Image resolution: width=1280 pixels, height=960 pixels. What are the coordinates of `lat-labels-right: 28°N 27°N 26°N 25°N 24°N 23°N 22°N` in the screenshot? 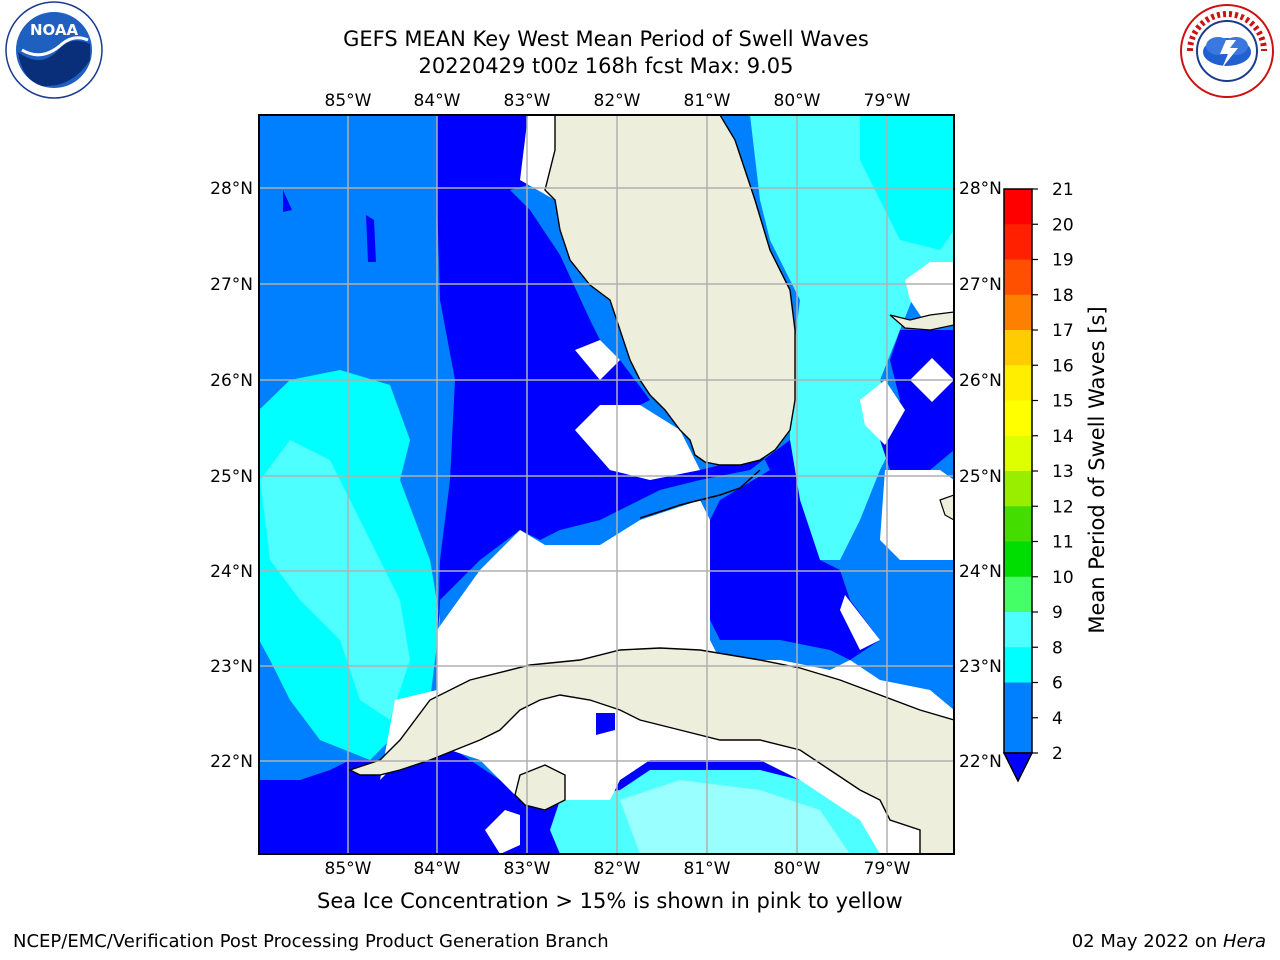 It's located at (980, 475).